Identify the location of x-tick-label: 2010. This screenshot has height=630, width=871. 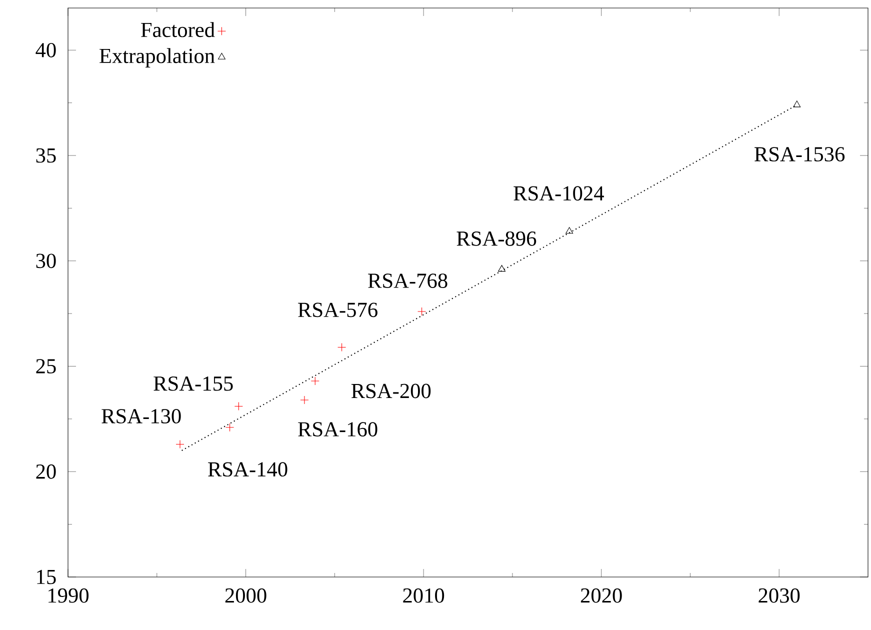
(423, 595).